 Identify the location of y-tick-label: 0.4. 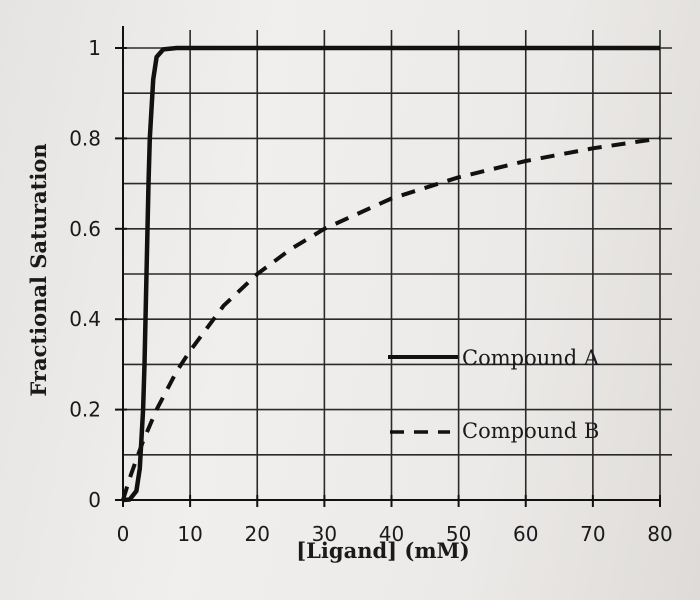
(85, 319).